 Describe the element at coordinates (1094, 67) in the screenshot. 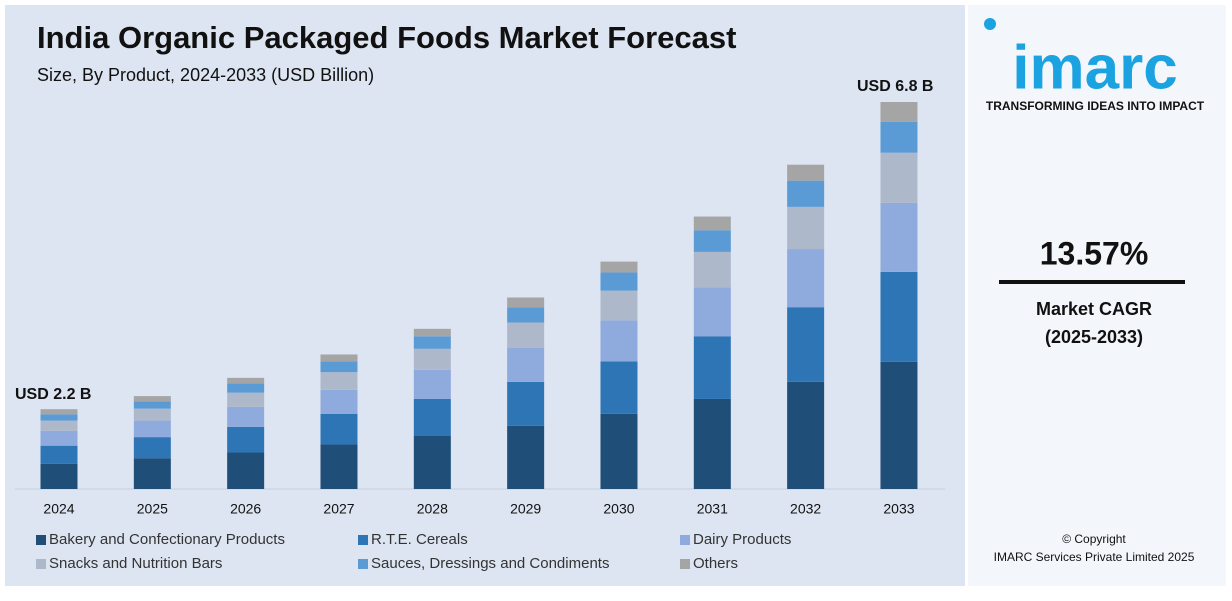

I see `logo: imarc` at that location.